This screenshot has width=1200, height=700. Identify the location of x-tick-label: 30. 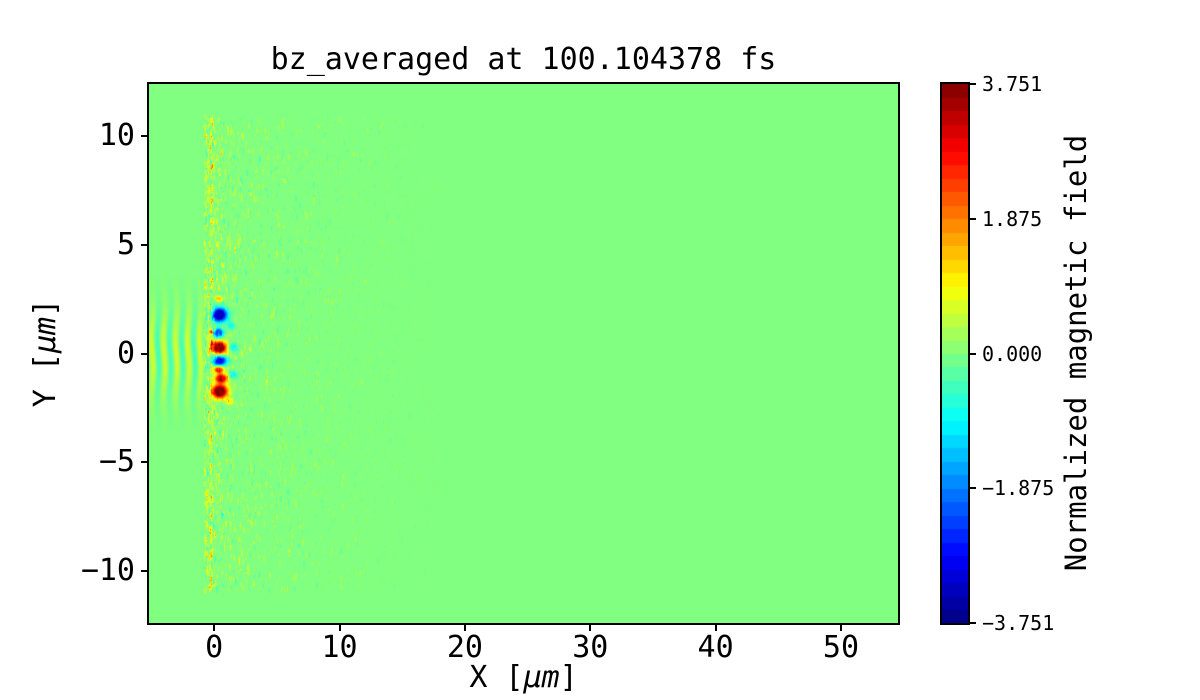
(590, 647).